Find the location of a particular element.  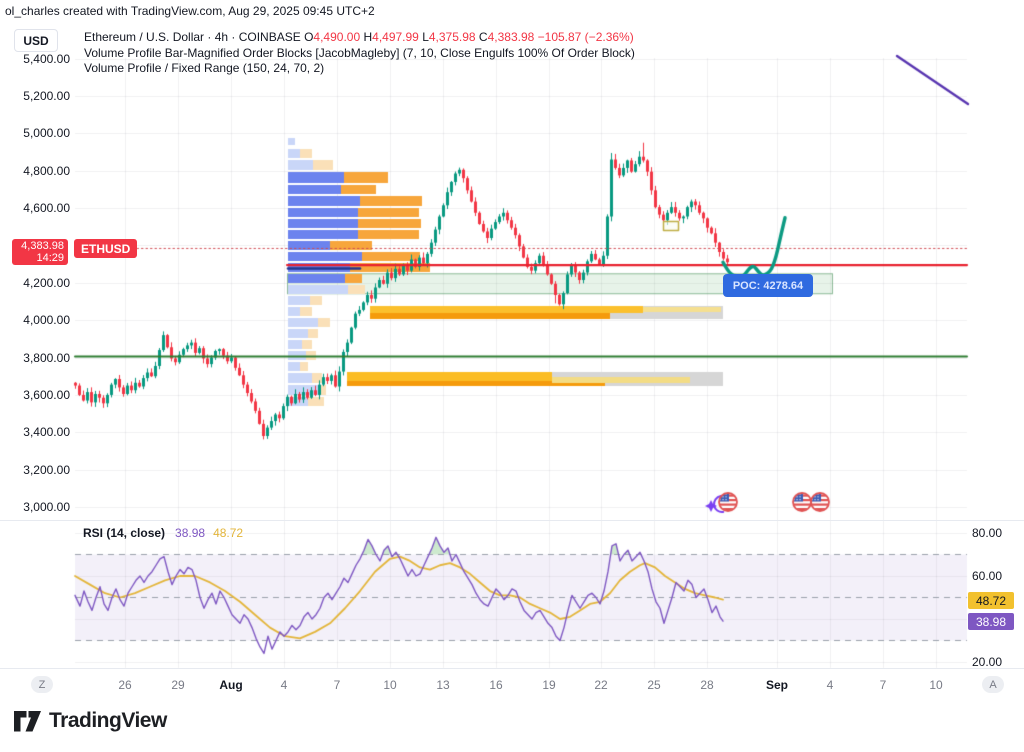

tradingview-logo: TradingView is located at coordinates (90, 721).